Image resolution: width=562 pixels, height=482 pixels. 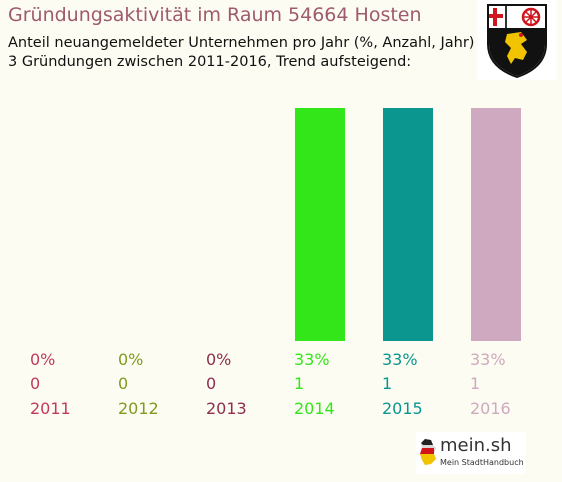 I want to click on count-label-2012: 0, so click(x=123, y=383).